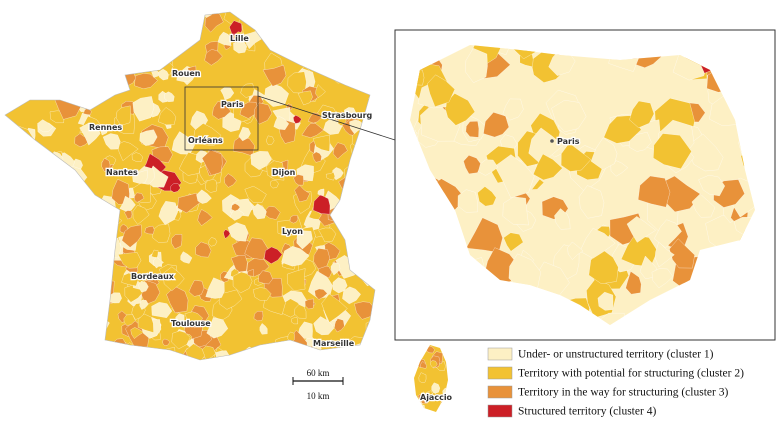  I want to click on scale-label: 60 km, so click(318, 373).